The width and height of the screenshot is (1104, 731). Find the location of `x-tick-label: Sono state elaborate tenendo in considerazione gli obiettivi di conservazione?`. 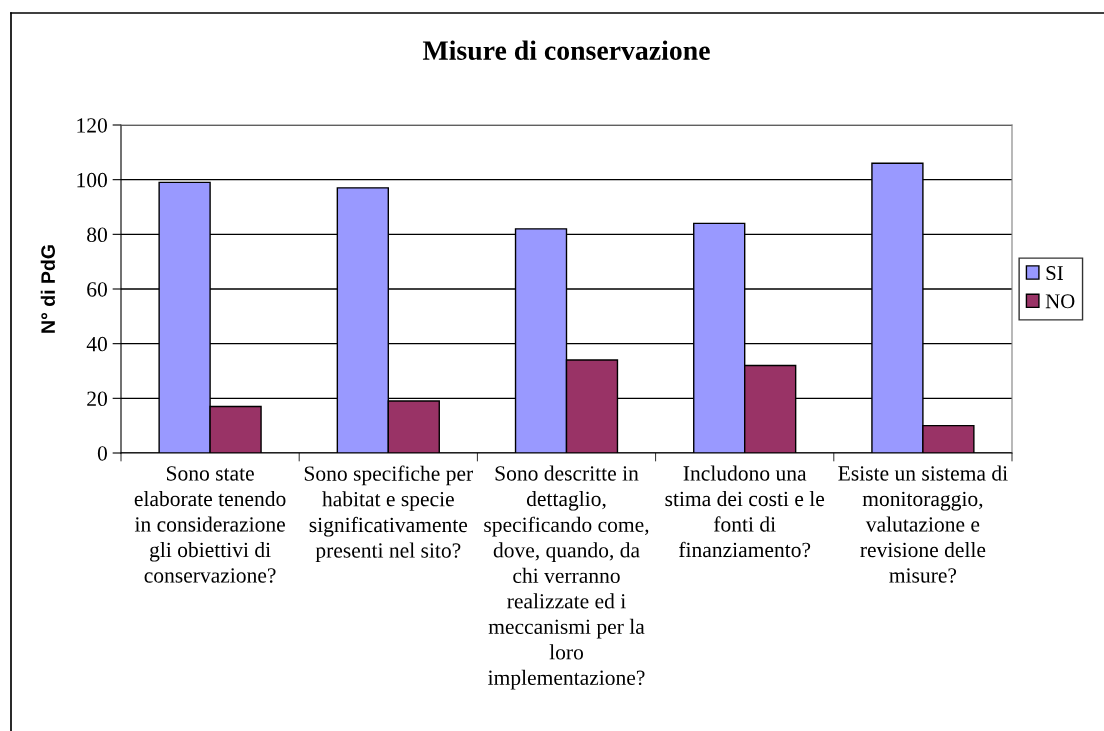

x-tick-label: Sono state elaborate tenendo in considerazione gli obiettivi di conservazione? is located at coordinates (210, 524).